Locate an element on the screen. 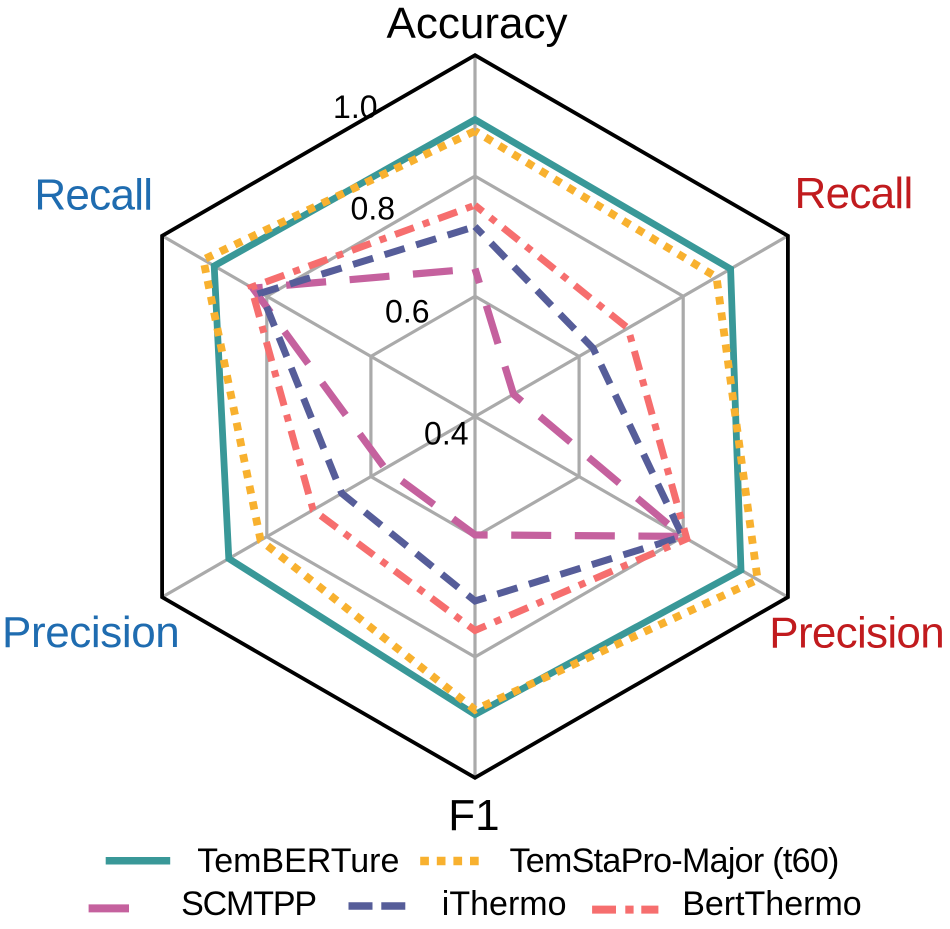 The width and height of the screenshot is (950, 929). svg-text: TemStaPro-Major (t60) is located at coordinates (674, 861).